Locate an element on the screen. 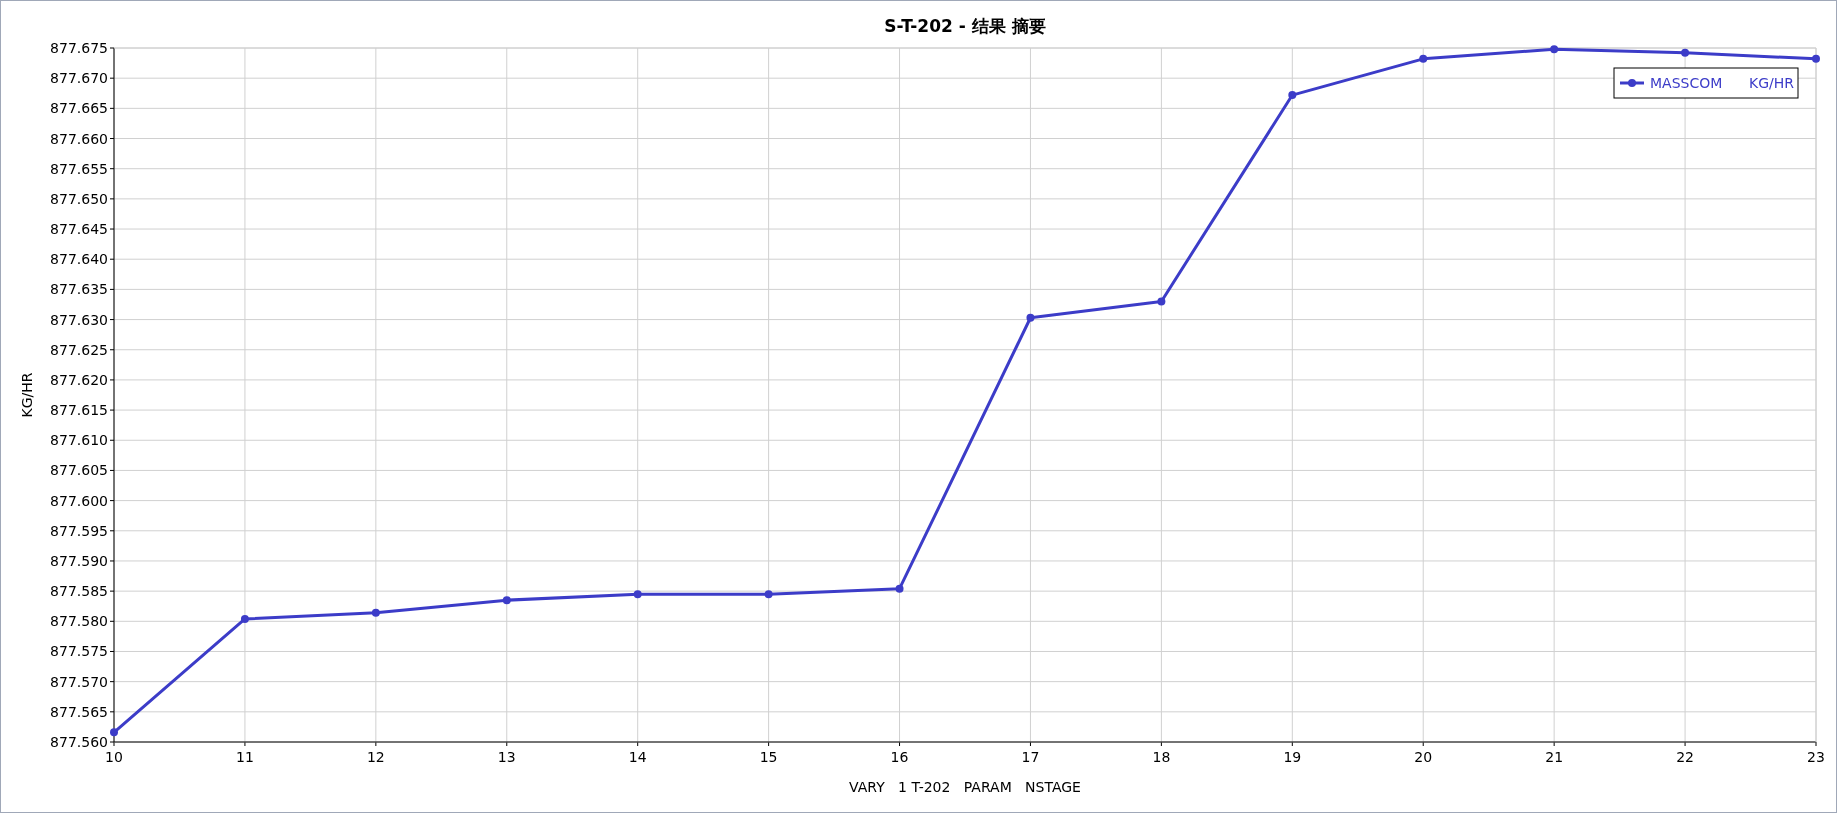  x-tick-label: 20 is located at coordinates (1423, 757).